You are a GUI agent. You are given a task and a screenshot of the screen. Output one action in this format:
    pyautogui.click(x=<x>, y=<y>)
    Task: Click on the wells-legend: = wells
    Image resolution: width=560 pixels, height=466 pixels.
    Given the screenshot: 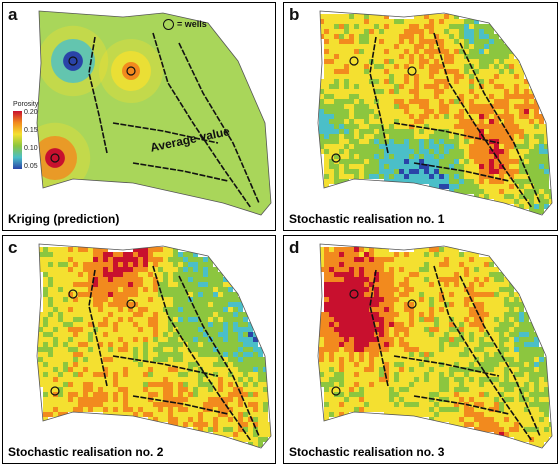 What is the action you would take?
    pyautogui.click(x=185, y=25)
    